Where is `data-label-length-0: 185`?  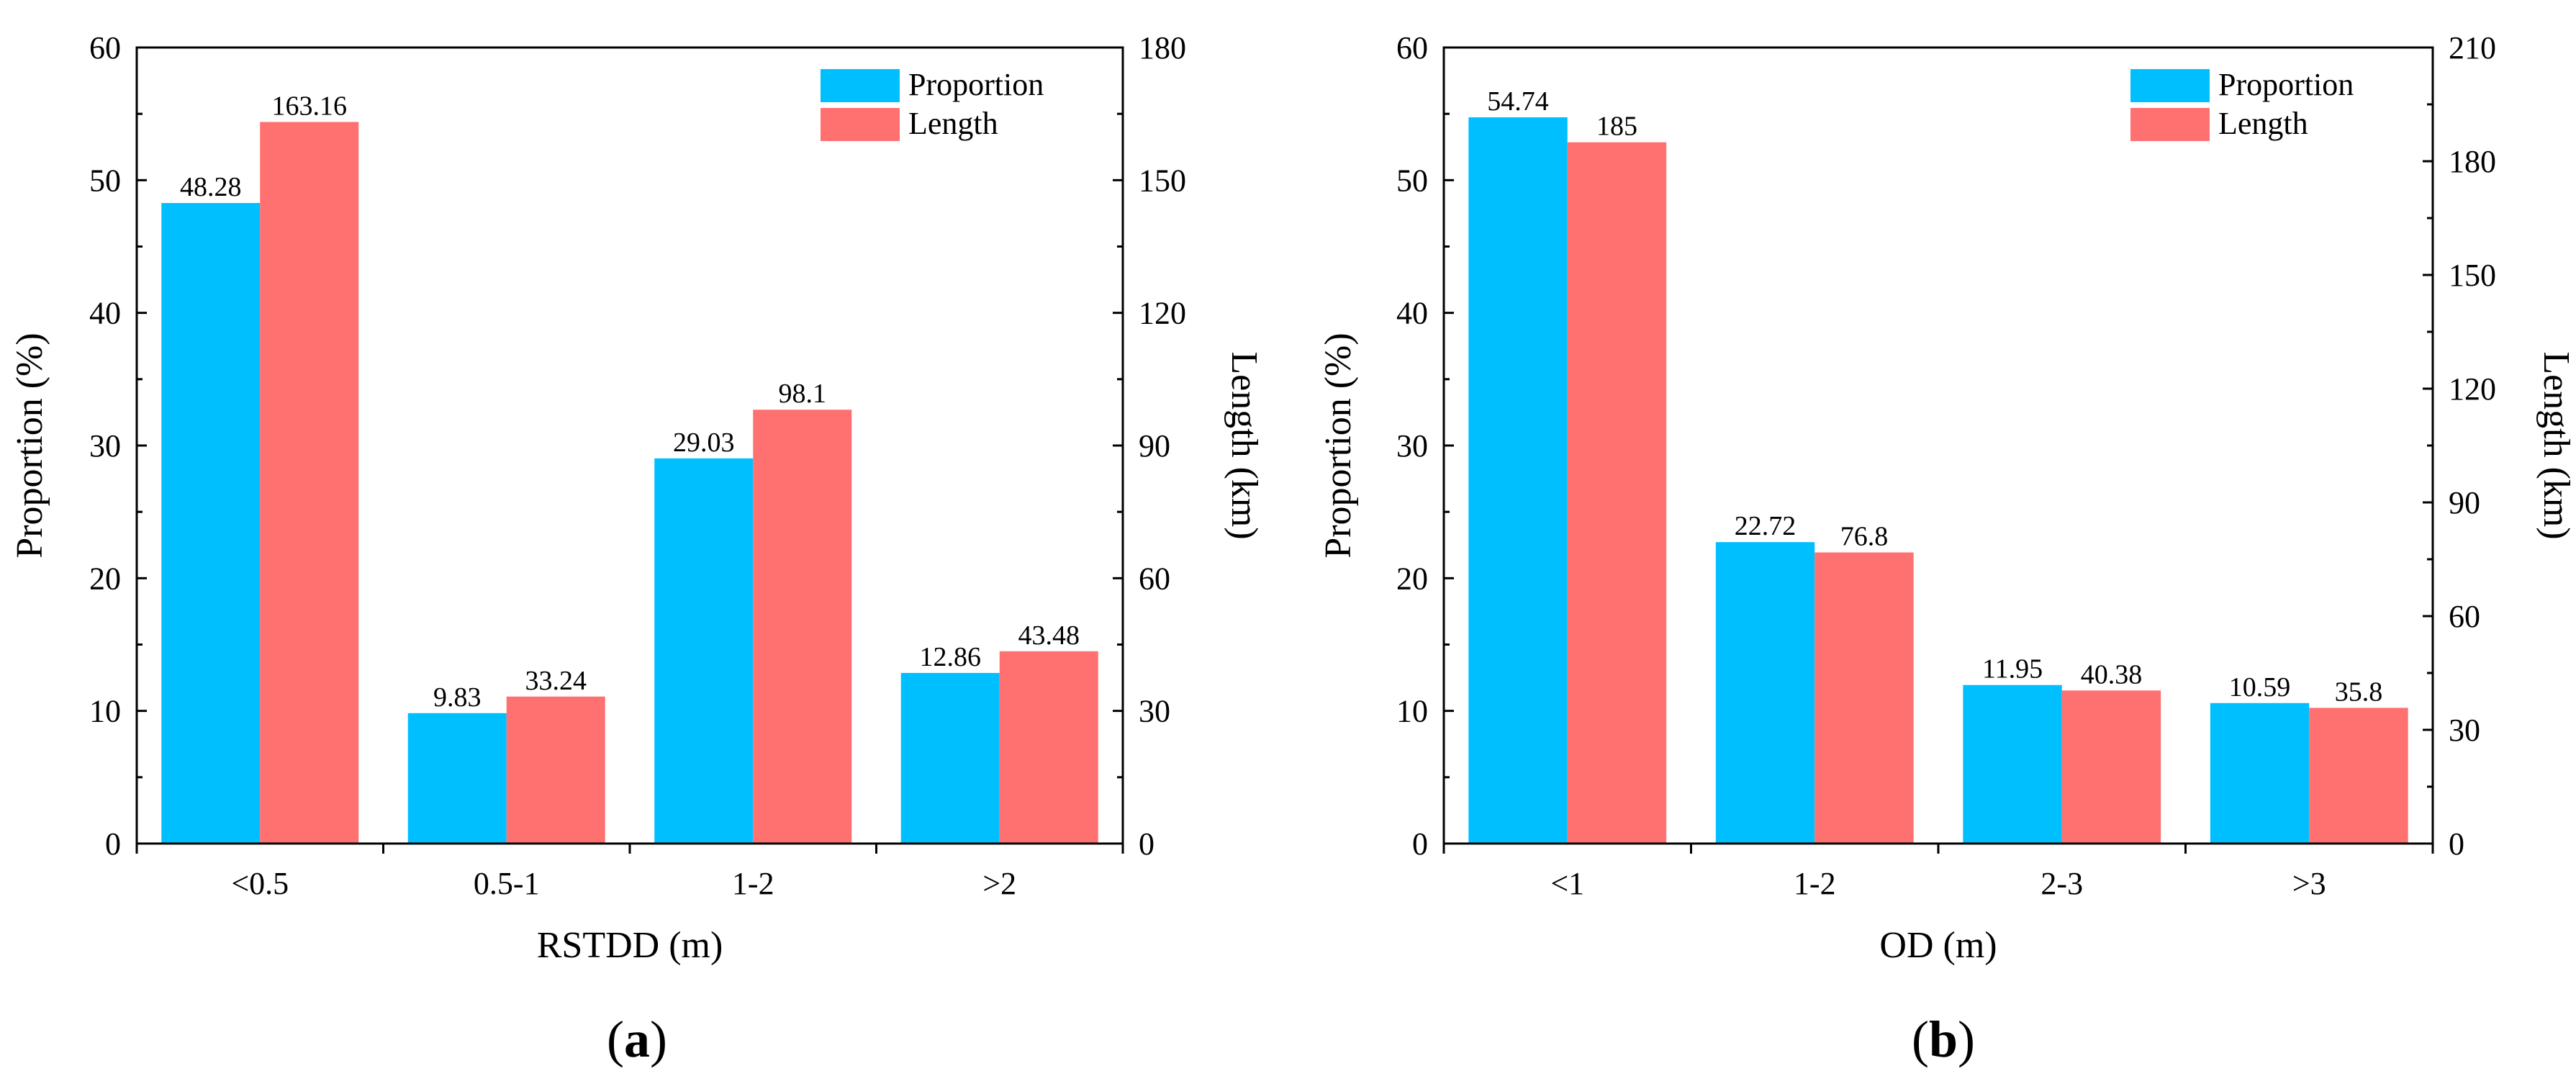
data-label-length-0: 185 is located at coordinates (1616, 127).